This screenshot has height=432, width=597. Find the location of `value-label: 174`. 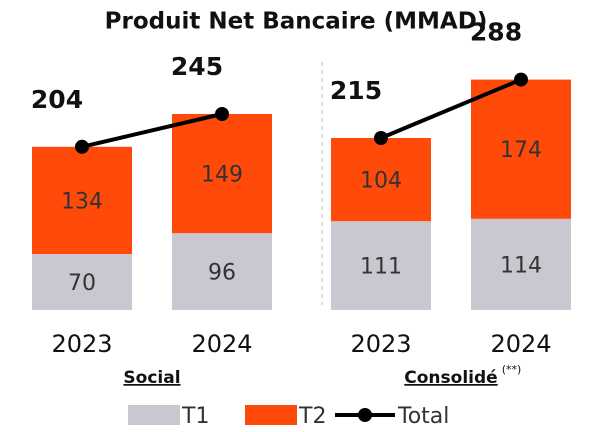

value-label: 174 is located at coordinates (521, 150).